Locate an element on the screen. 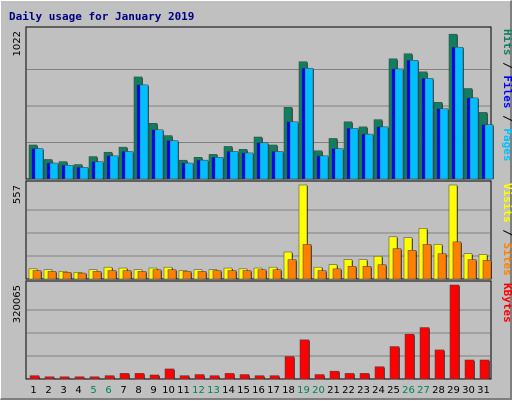  day-label: 22 is located at coordinates (348, 390).